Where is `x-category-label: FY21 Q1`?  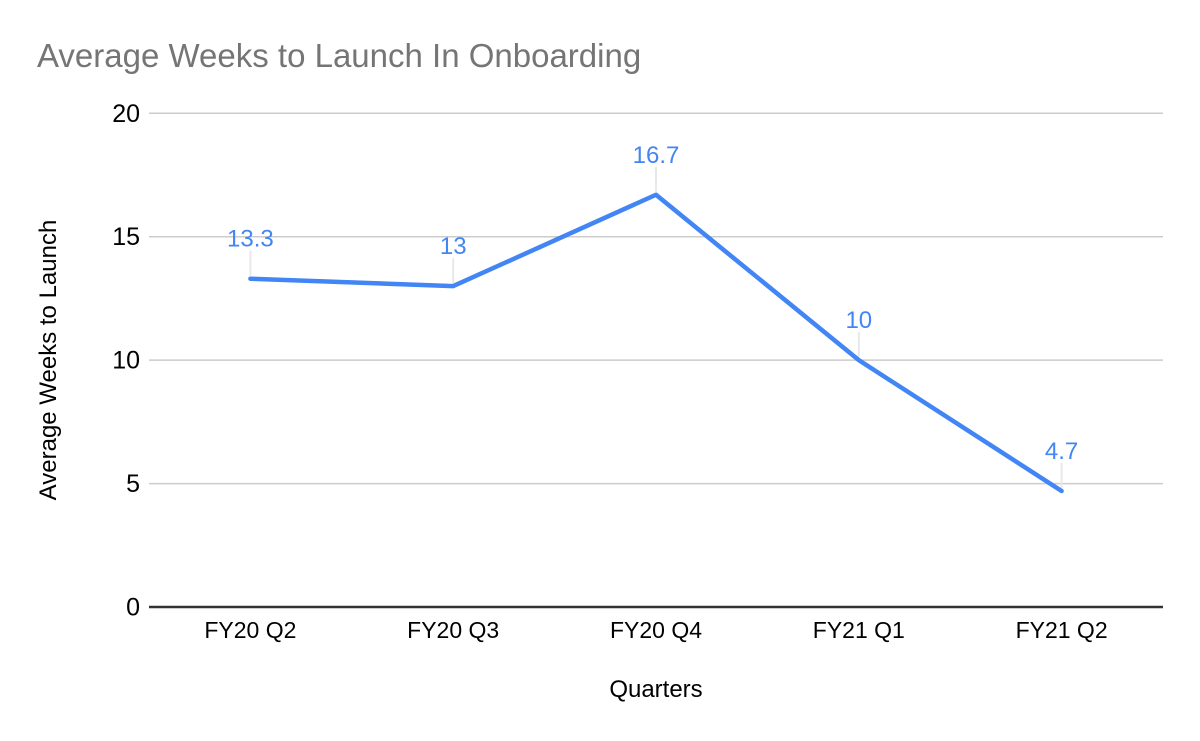 x-category-label: FY21 Q1 is located at coordinates (859, 630).